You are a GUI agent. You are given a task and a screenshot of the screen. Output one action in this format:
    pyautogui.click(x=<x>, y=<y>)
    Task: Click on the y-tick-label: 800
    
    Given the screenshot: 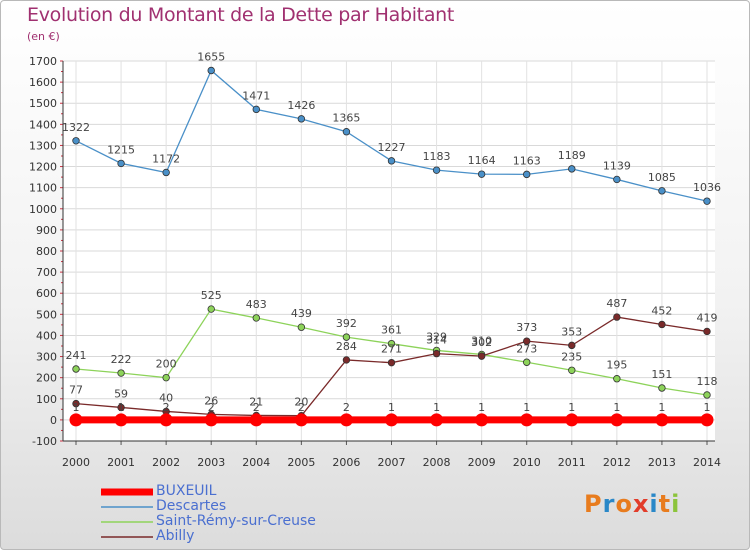 What is the action you would take?
    pyautogui.click(x=46, y=251)
    